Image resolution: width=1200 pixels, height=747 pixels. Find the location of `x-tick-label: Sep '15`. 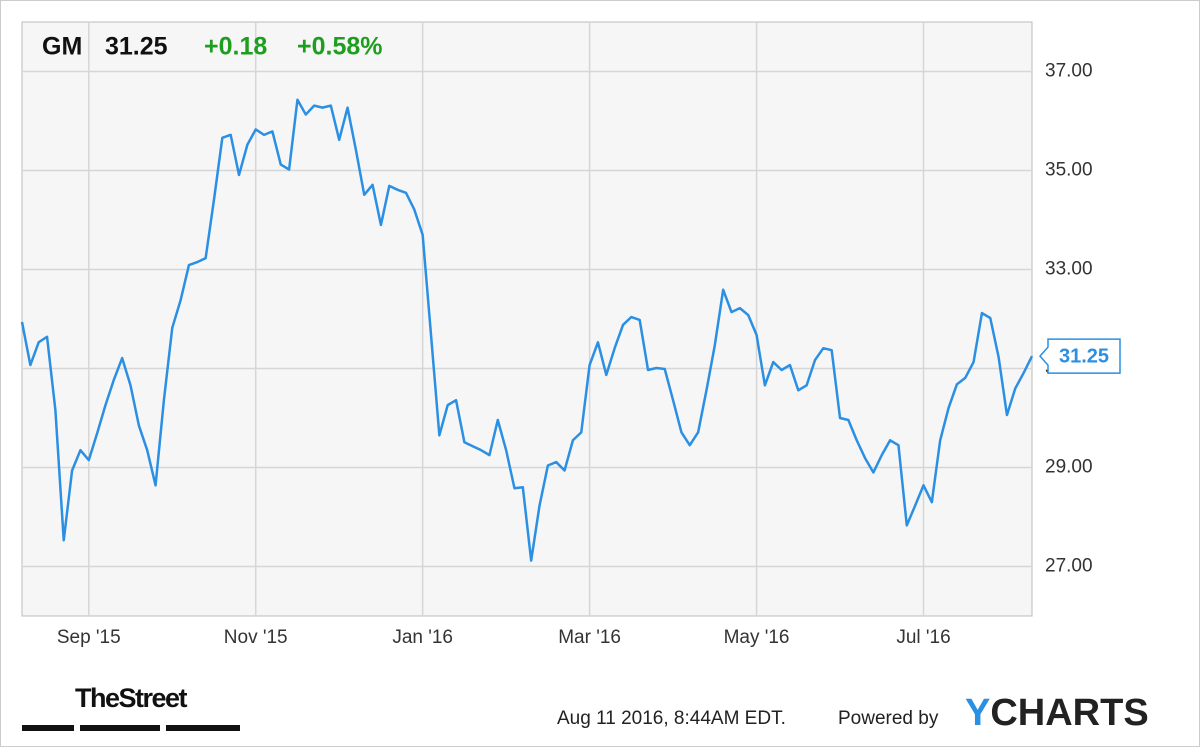

x-tick-label: Sep '15 is located at coordinates (89, 637).